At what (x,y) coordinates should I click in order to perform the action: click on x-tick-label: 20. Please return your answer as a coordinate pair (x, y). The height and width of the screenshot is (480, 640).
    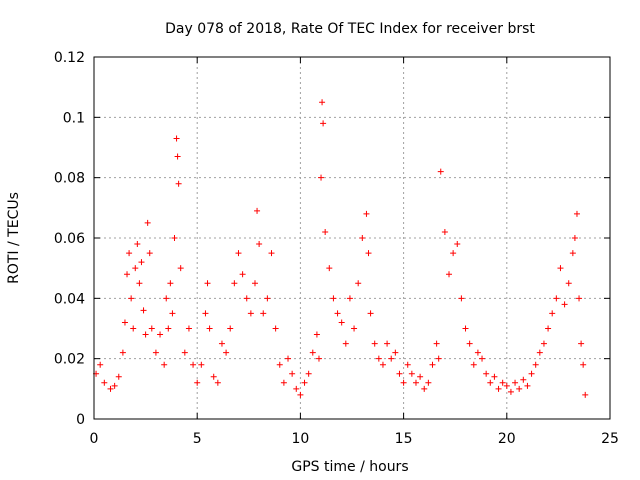
    Looking at the image, I should click on (507, 439).